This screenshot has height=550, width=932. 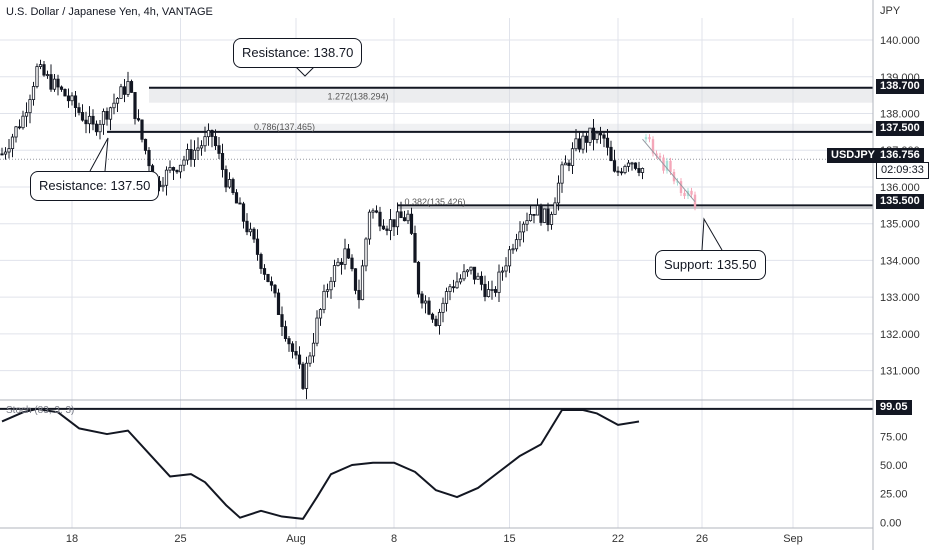 What do you see at coordinates (900, 188) in the screenshot?
I see `y-tick-label: 136.000` at bounding box center [900, 188].